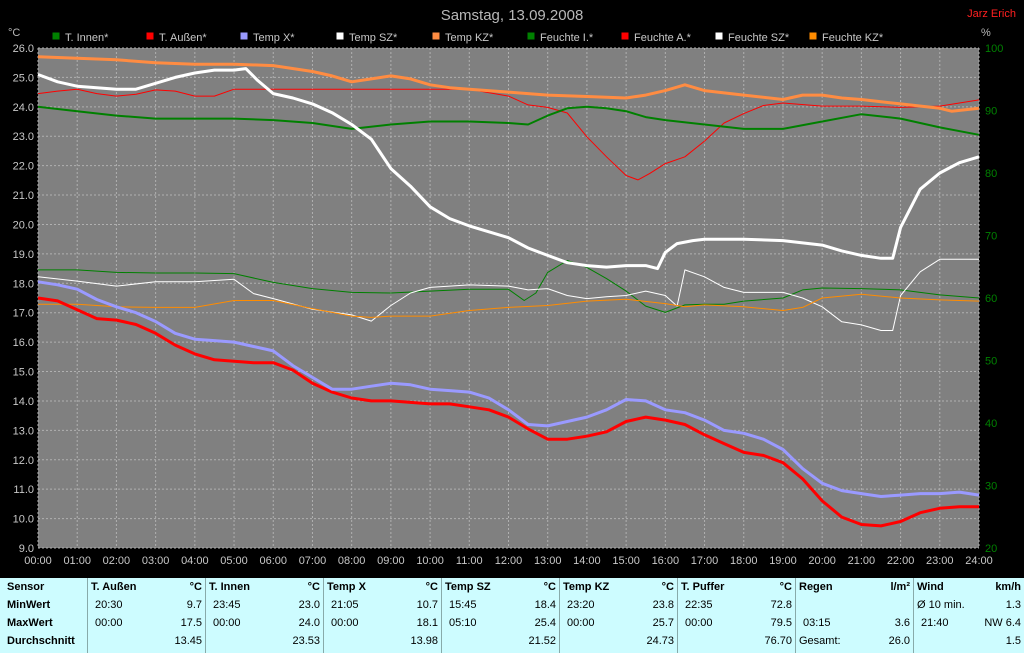  Describe the element at coordinates (23, 225) in the screenshot. I see `y-left-tick-label: 20.0` at that location.